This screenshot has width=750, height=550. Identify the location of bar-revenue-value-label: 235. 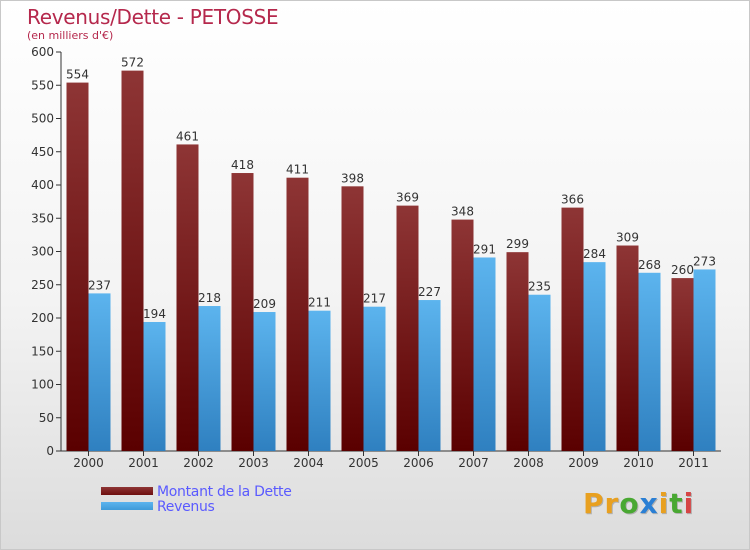
(539, 287).